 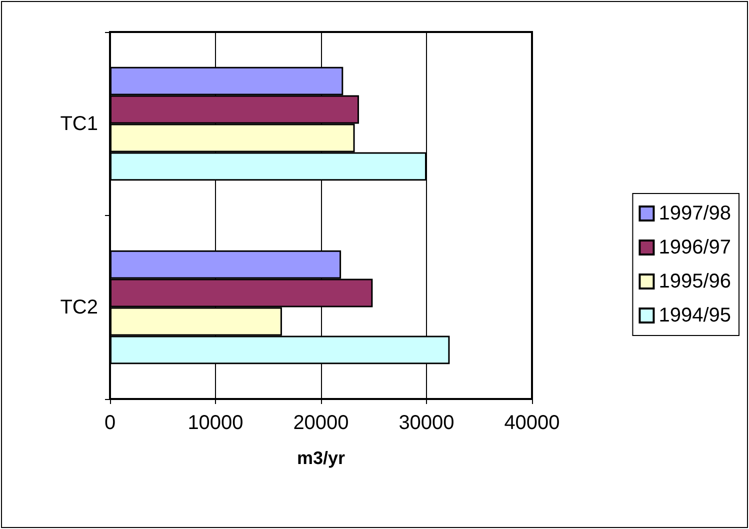 I want to click on x-tick-label: 0, so click(x=110, y=423).